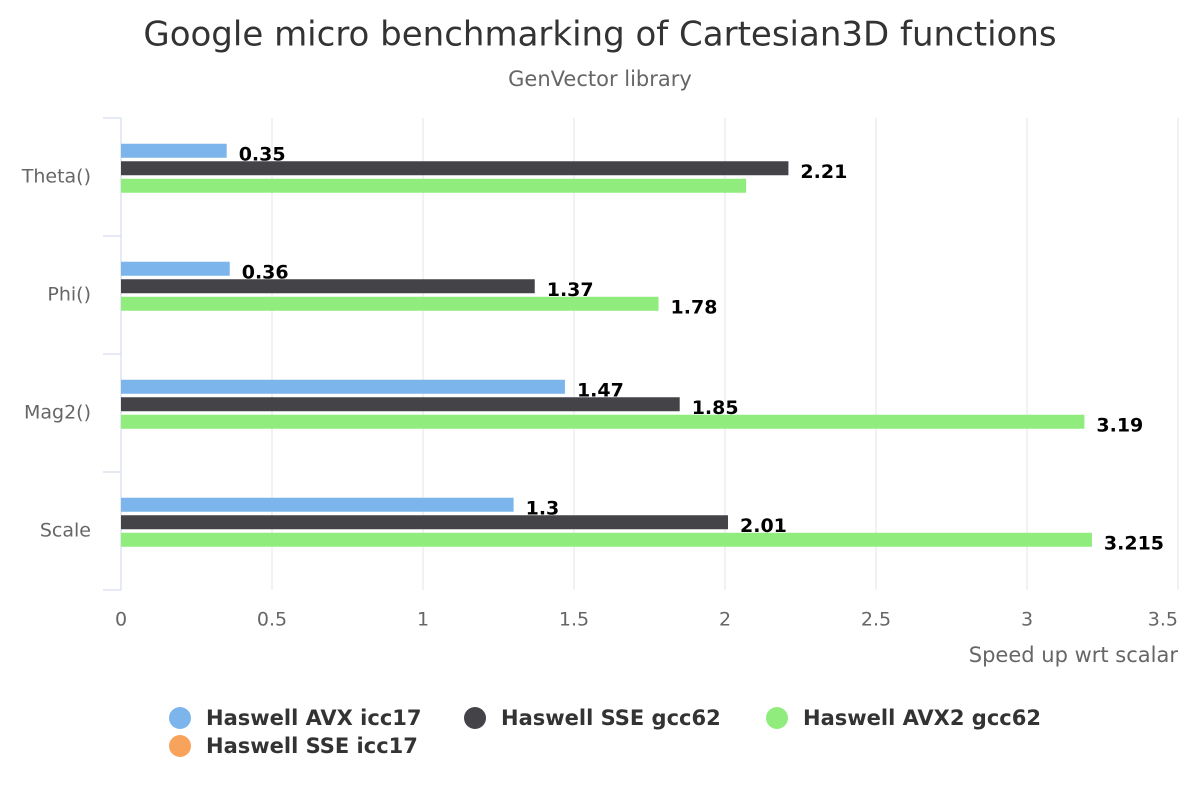  I want to click on legend-label: Haswell SSE icc17, so click(312, 746).